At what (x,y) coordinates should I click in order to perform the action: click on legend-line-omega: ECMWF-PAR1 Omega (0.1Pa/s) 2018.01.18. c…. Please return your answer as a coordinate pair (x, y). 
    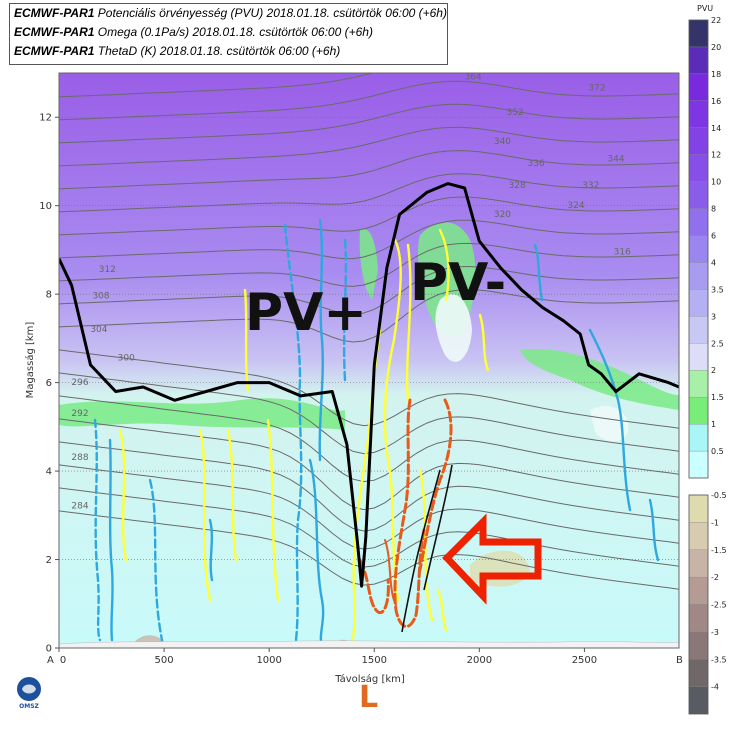
    Looking at the image, I should click on (228, 32).